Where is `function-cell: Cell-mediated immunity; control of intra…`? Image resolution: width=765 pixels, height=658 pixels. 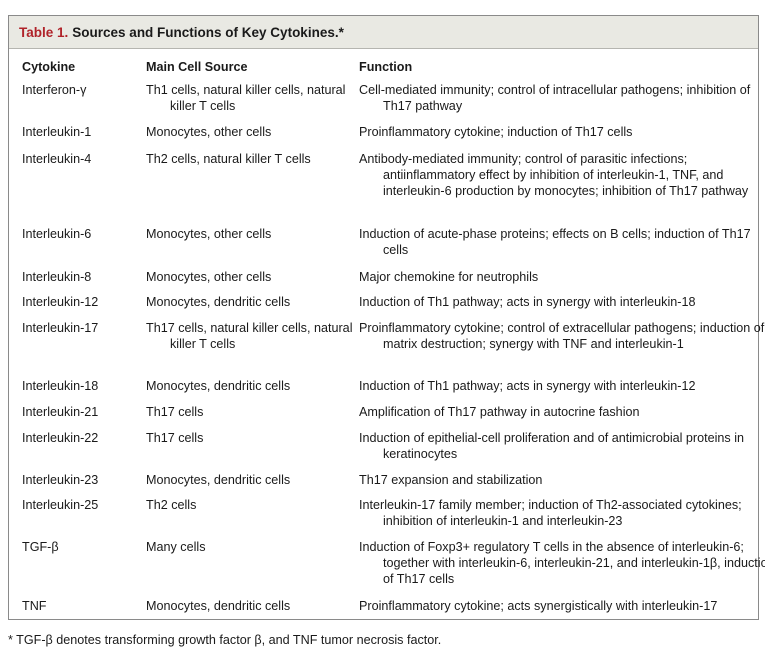
function-cell: Cell-mediated immunity; control of intra… is located at coordinates (555, 98).